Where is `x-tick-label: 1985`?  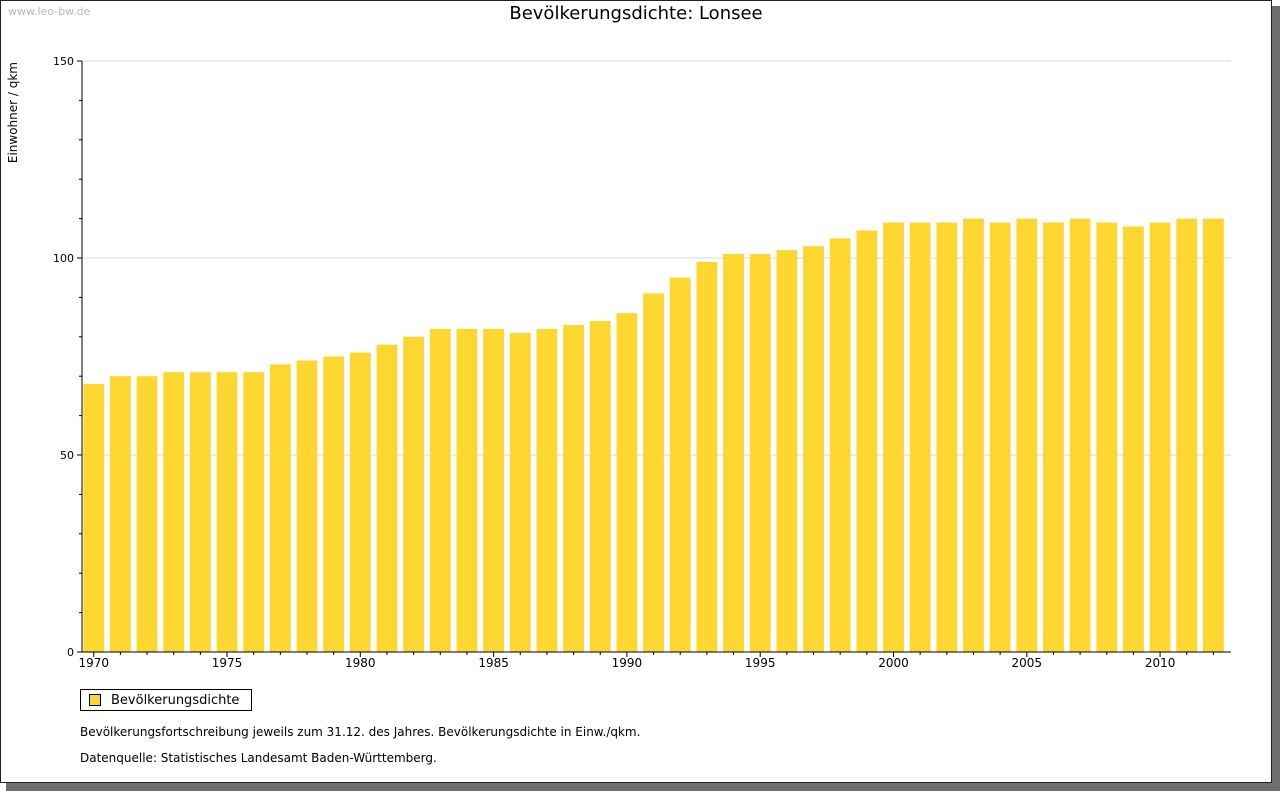
x-tick-label: 1985 is located at coordinates (493, 663).